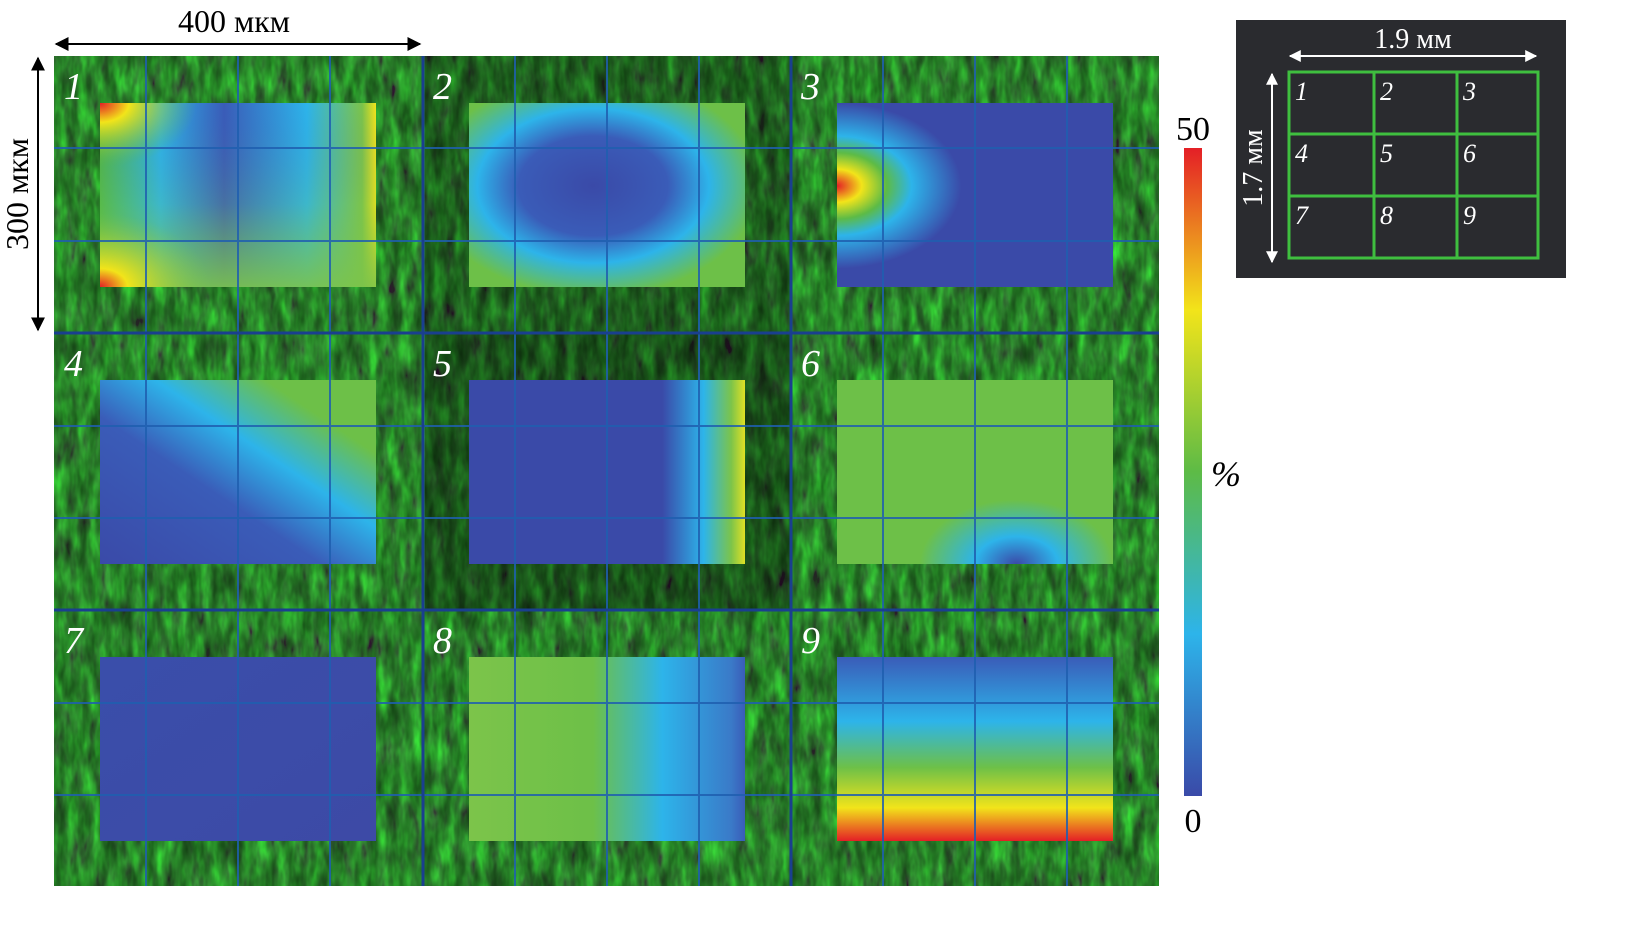  I want to click on horizontal-scale-label: 400 мкм, so click(234, 21).